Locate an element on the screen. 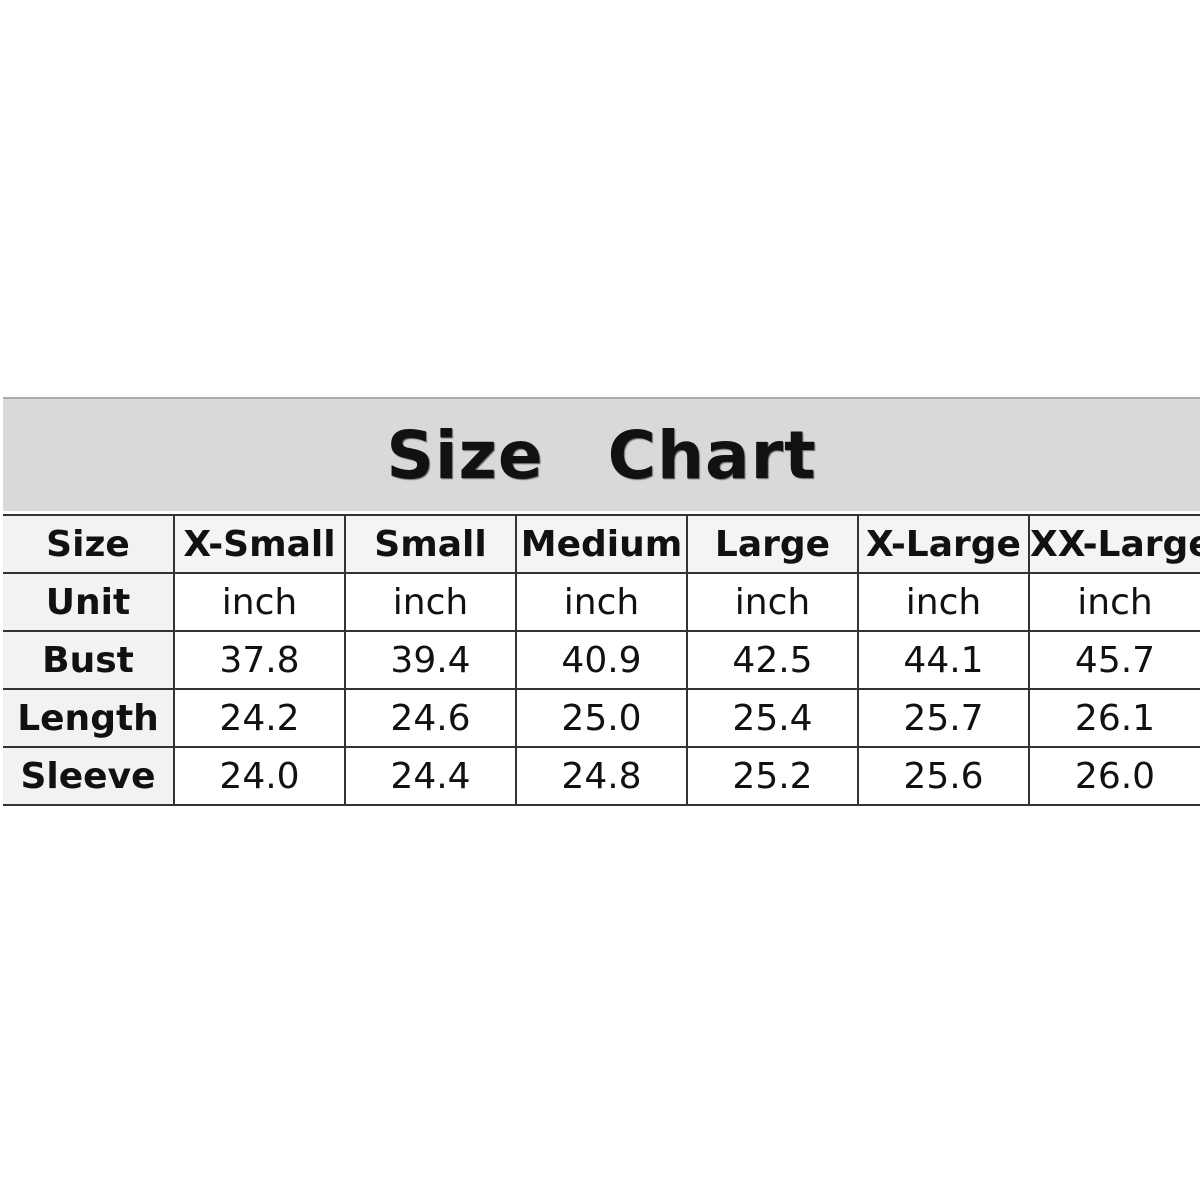 Image resolution: width=1200 pixels, height=1200 pixels. table-cell: 25.4 is located at coordinates (772, 718).